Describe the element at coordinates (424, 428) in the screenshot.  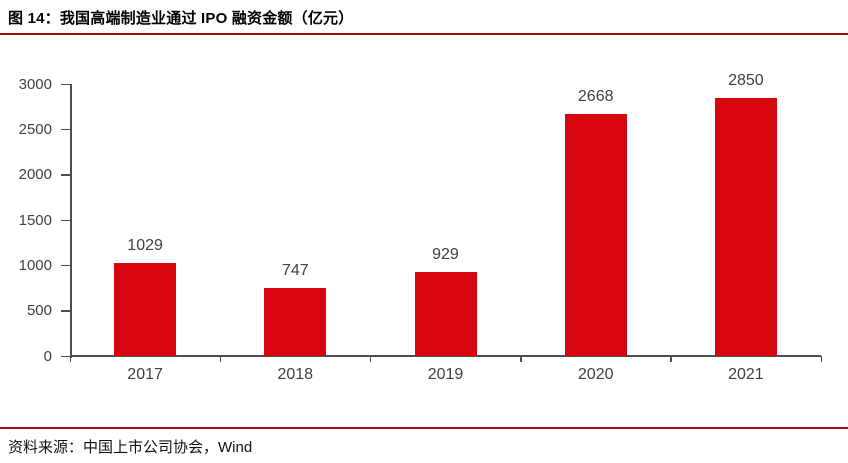
I see `source-divider-line` at that location.